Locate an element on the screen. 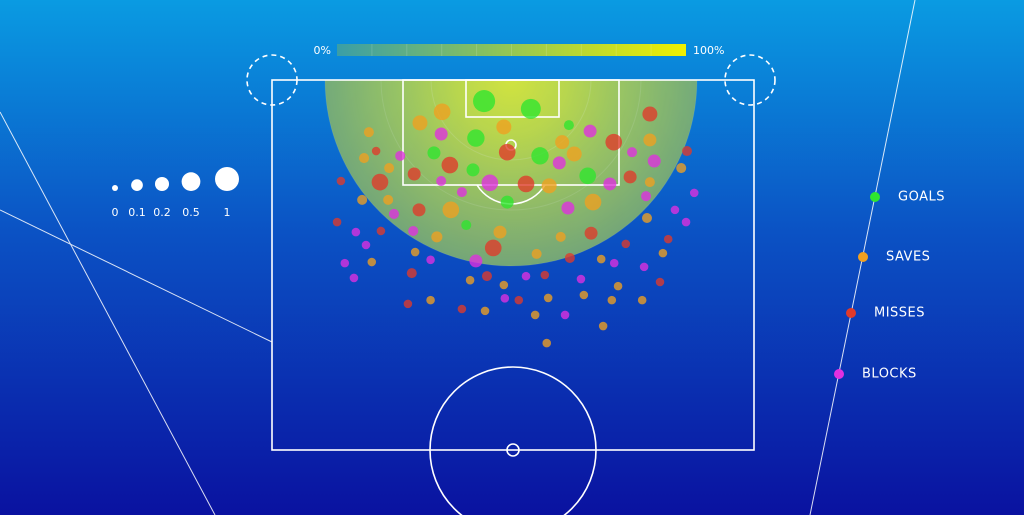  legend-label: GOALS is located at coordinates (921, 197).